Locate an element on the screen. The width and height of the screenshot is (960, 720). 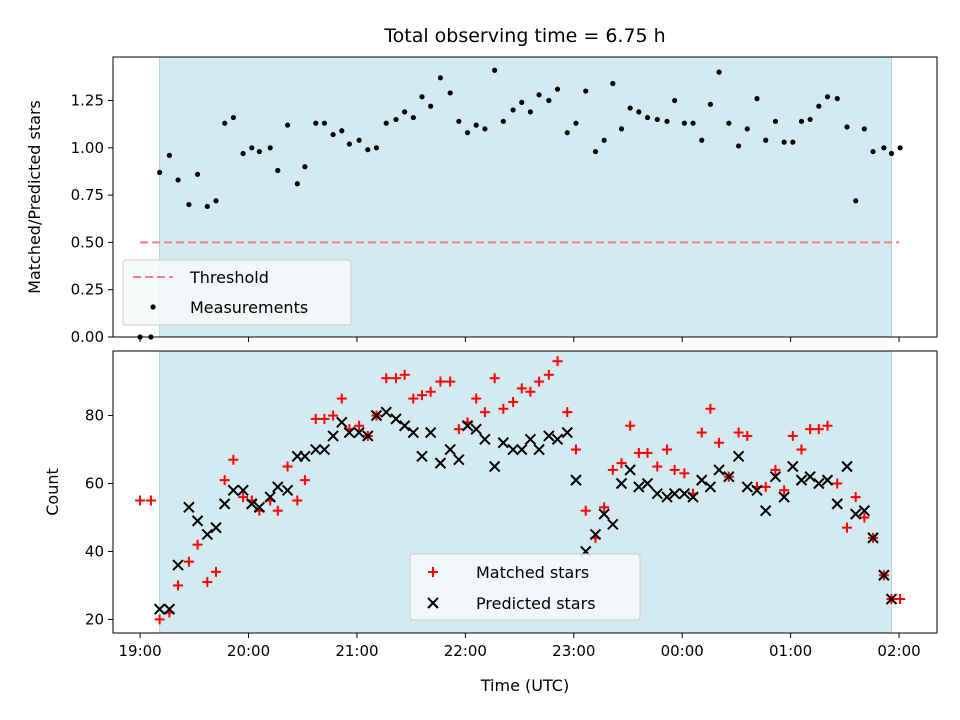
y-tick-label: 40 is located at coordinates (94, 551).